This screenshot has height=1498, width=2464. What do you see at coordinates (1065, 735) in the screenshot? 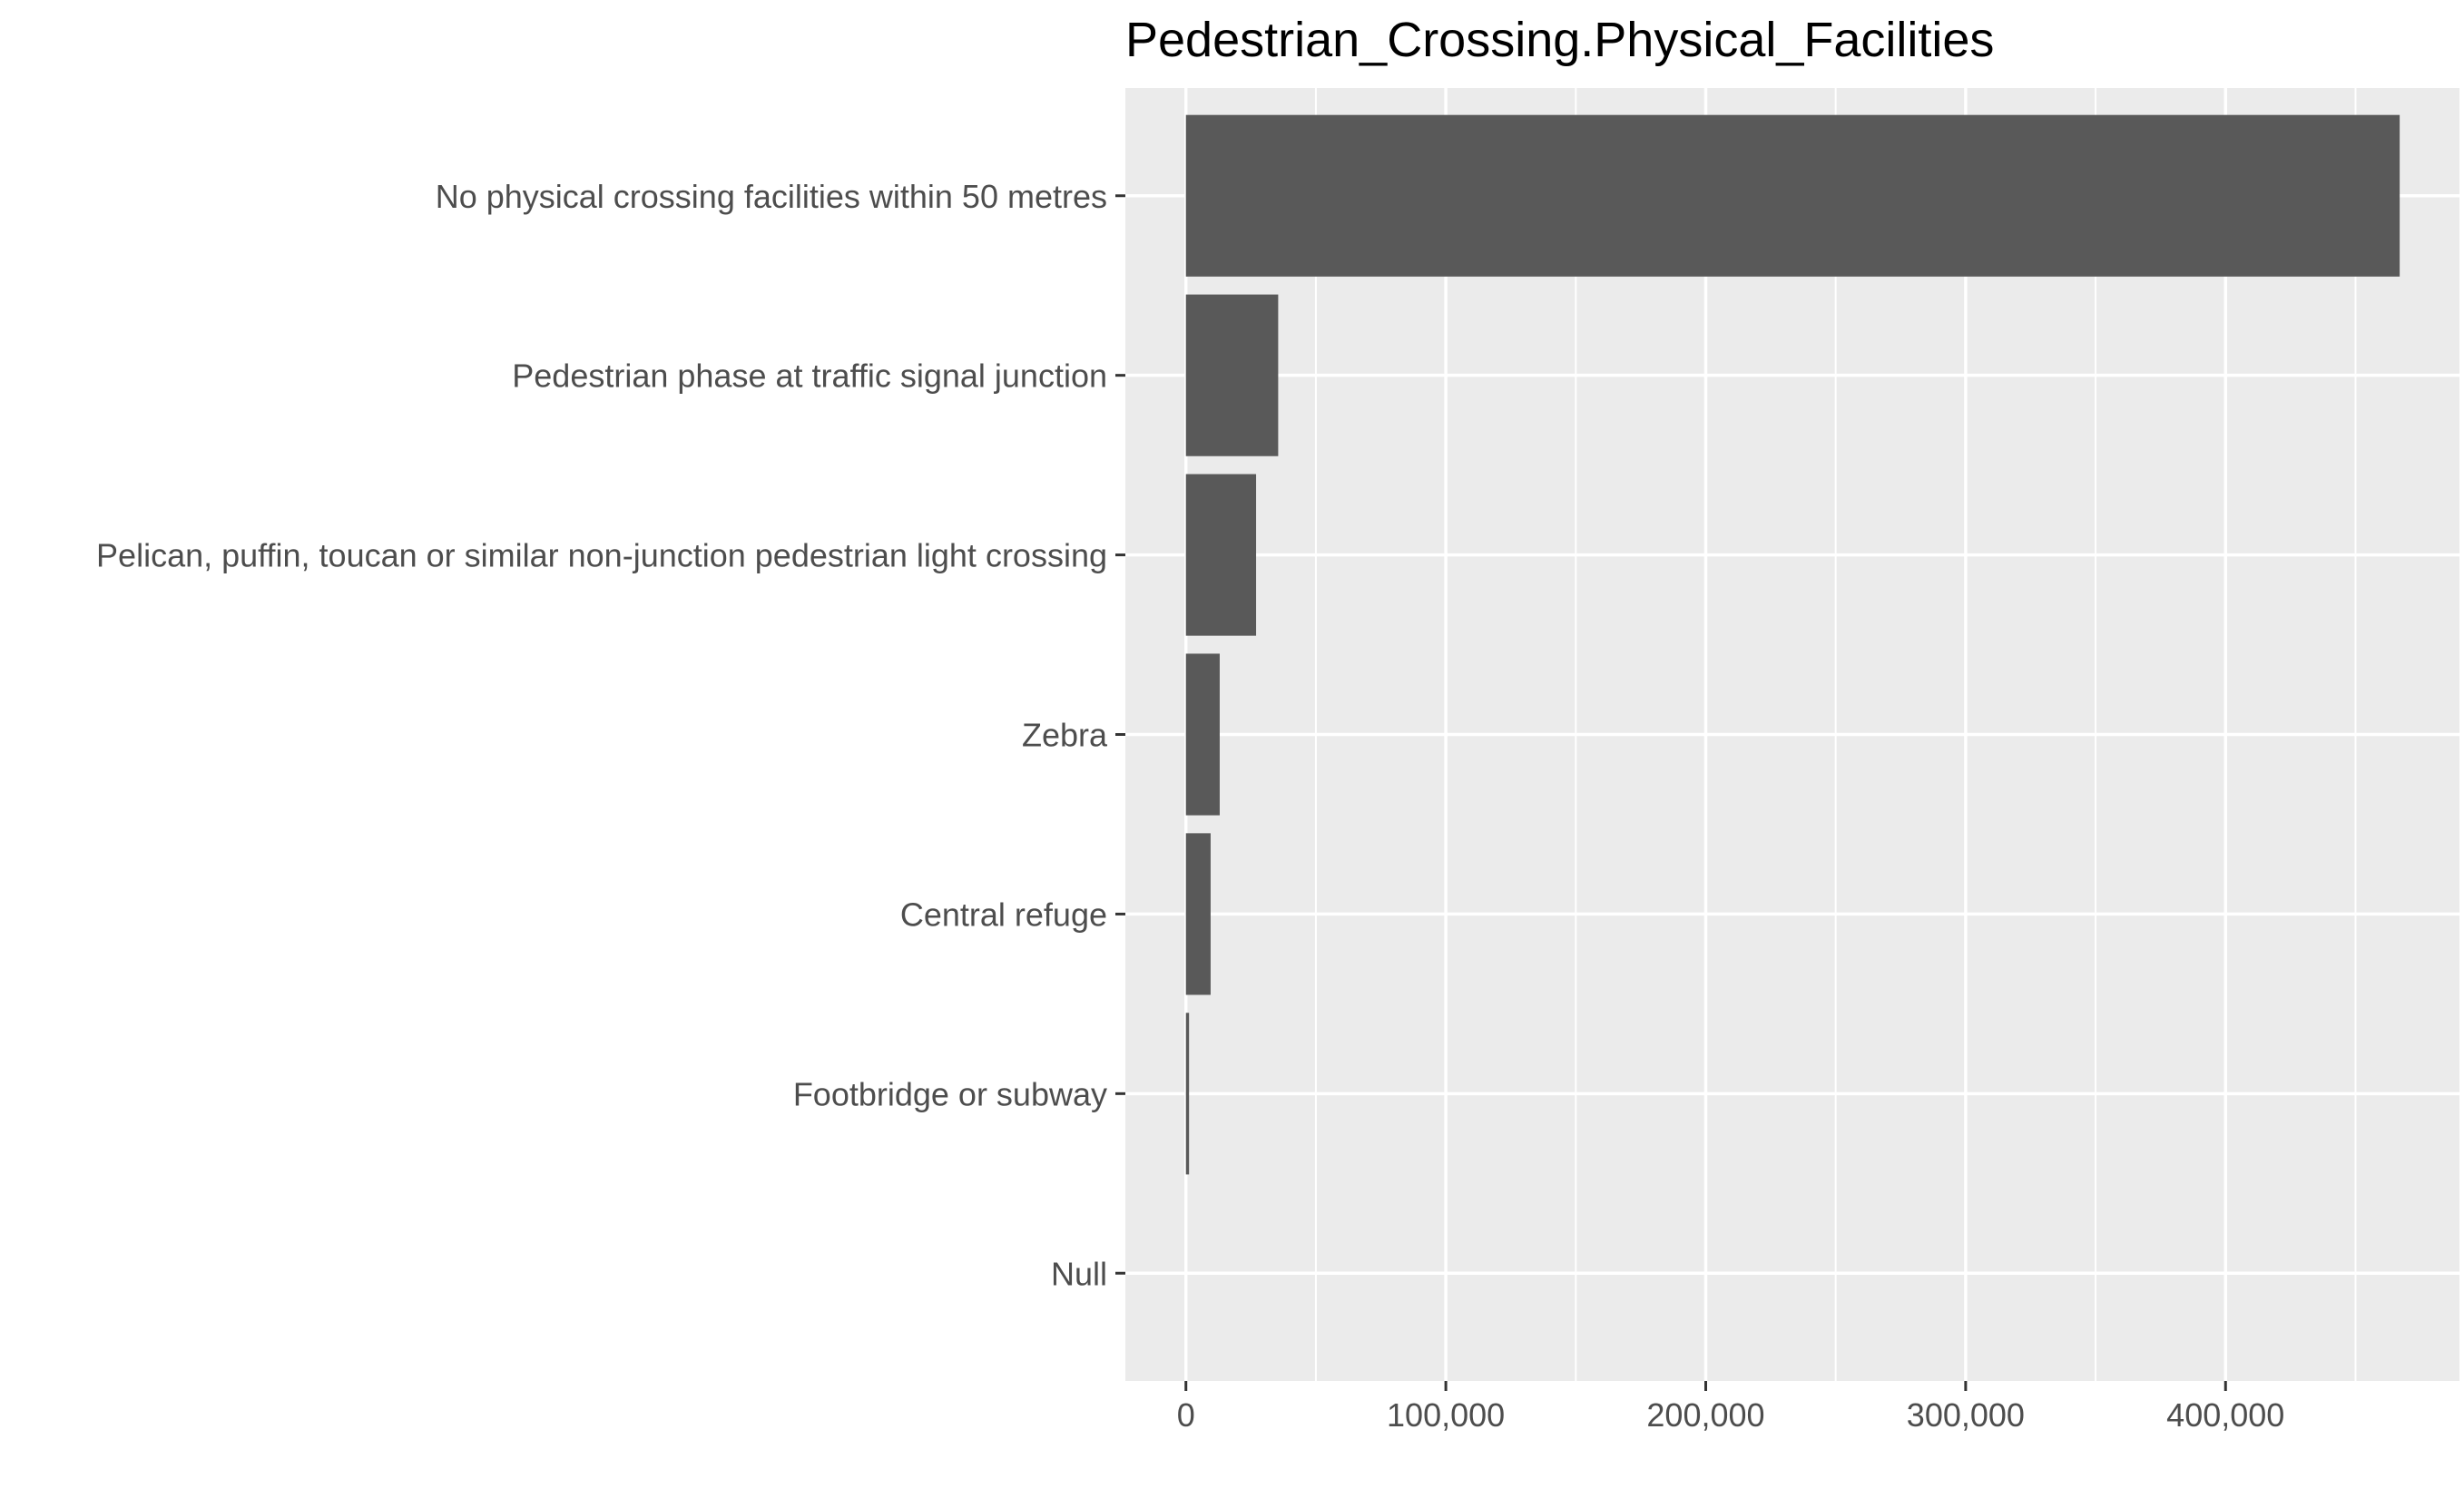
I see `y-tick-label: Zebra` at bounding box center [1065, 735].